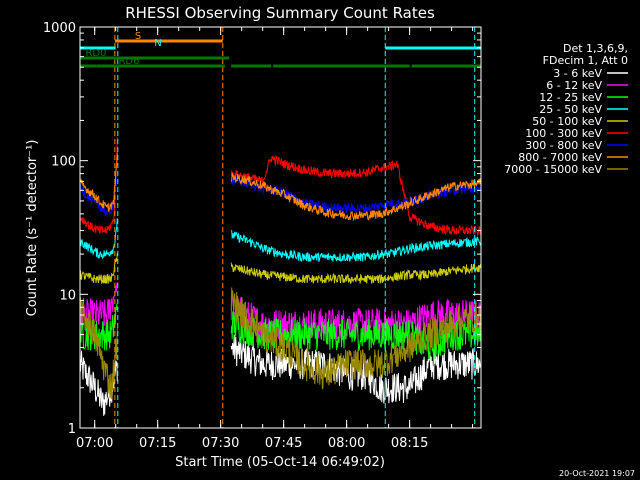 The height and width of the screenshot is (480, 640). I want to click on legend-item: 25 - 50 keV, so click(583, 109).